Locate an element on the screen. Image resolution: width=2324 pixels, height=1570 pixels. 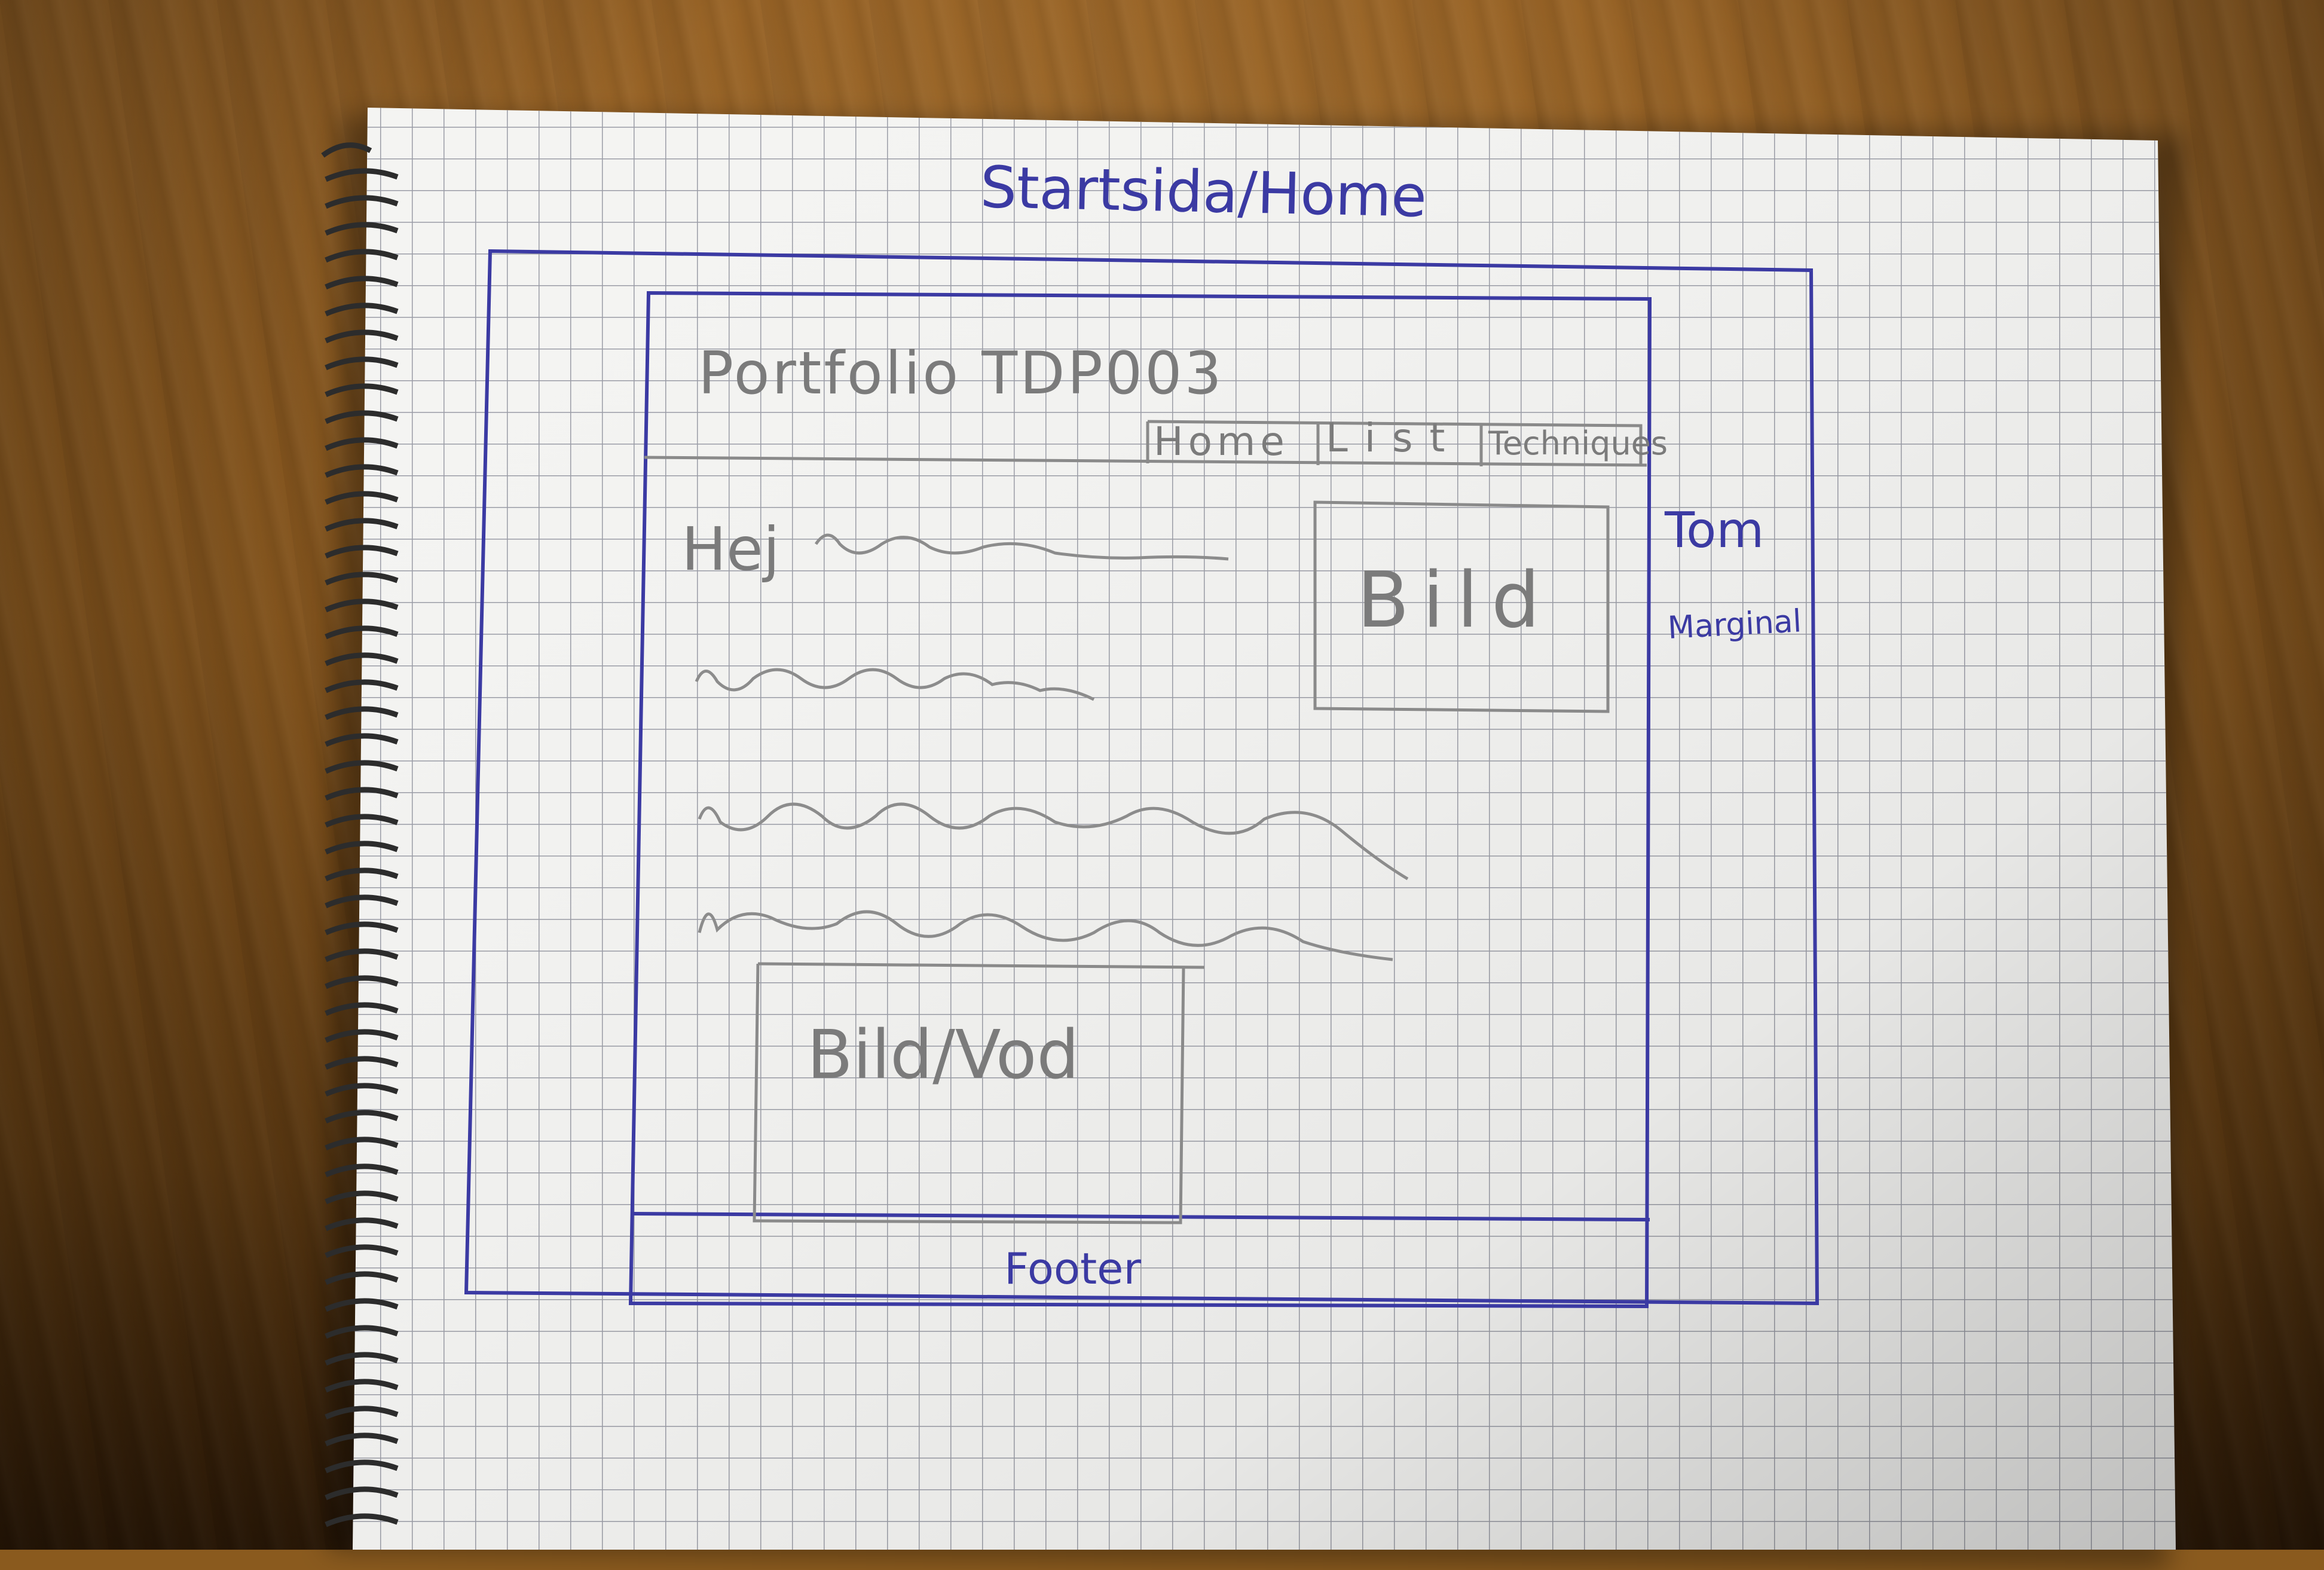
image-placeholder-label: Bild is located at coordinates (1455, 600).